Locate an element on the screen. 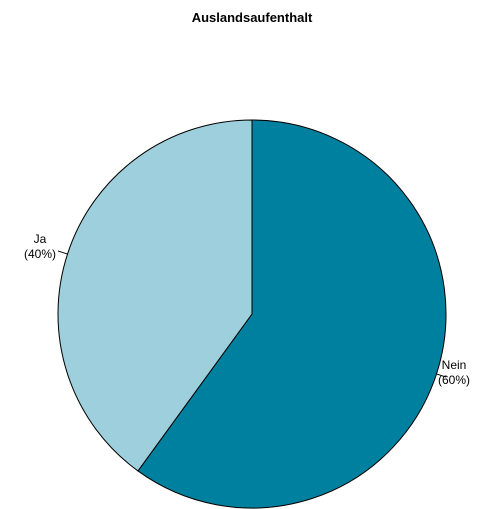  slice-value-label: (40%) is located at coordinates (40, 254).